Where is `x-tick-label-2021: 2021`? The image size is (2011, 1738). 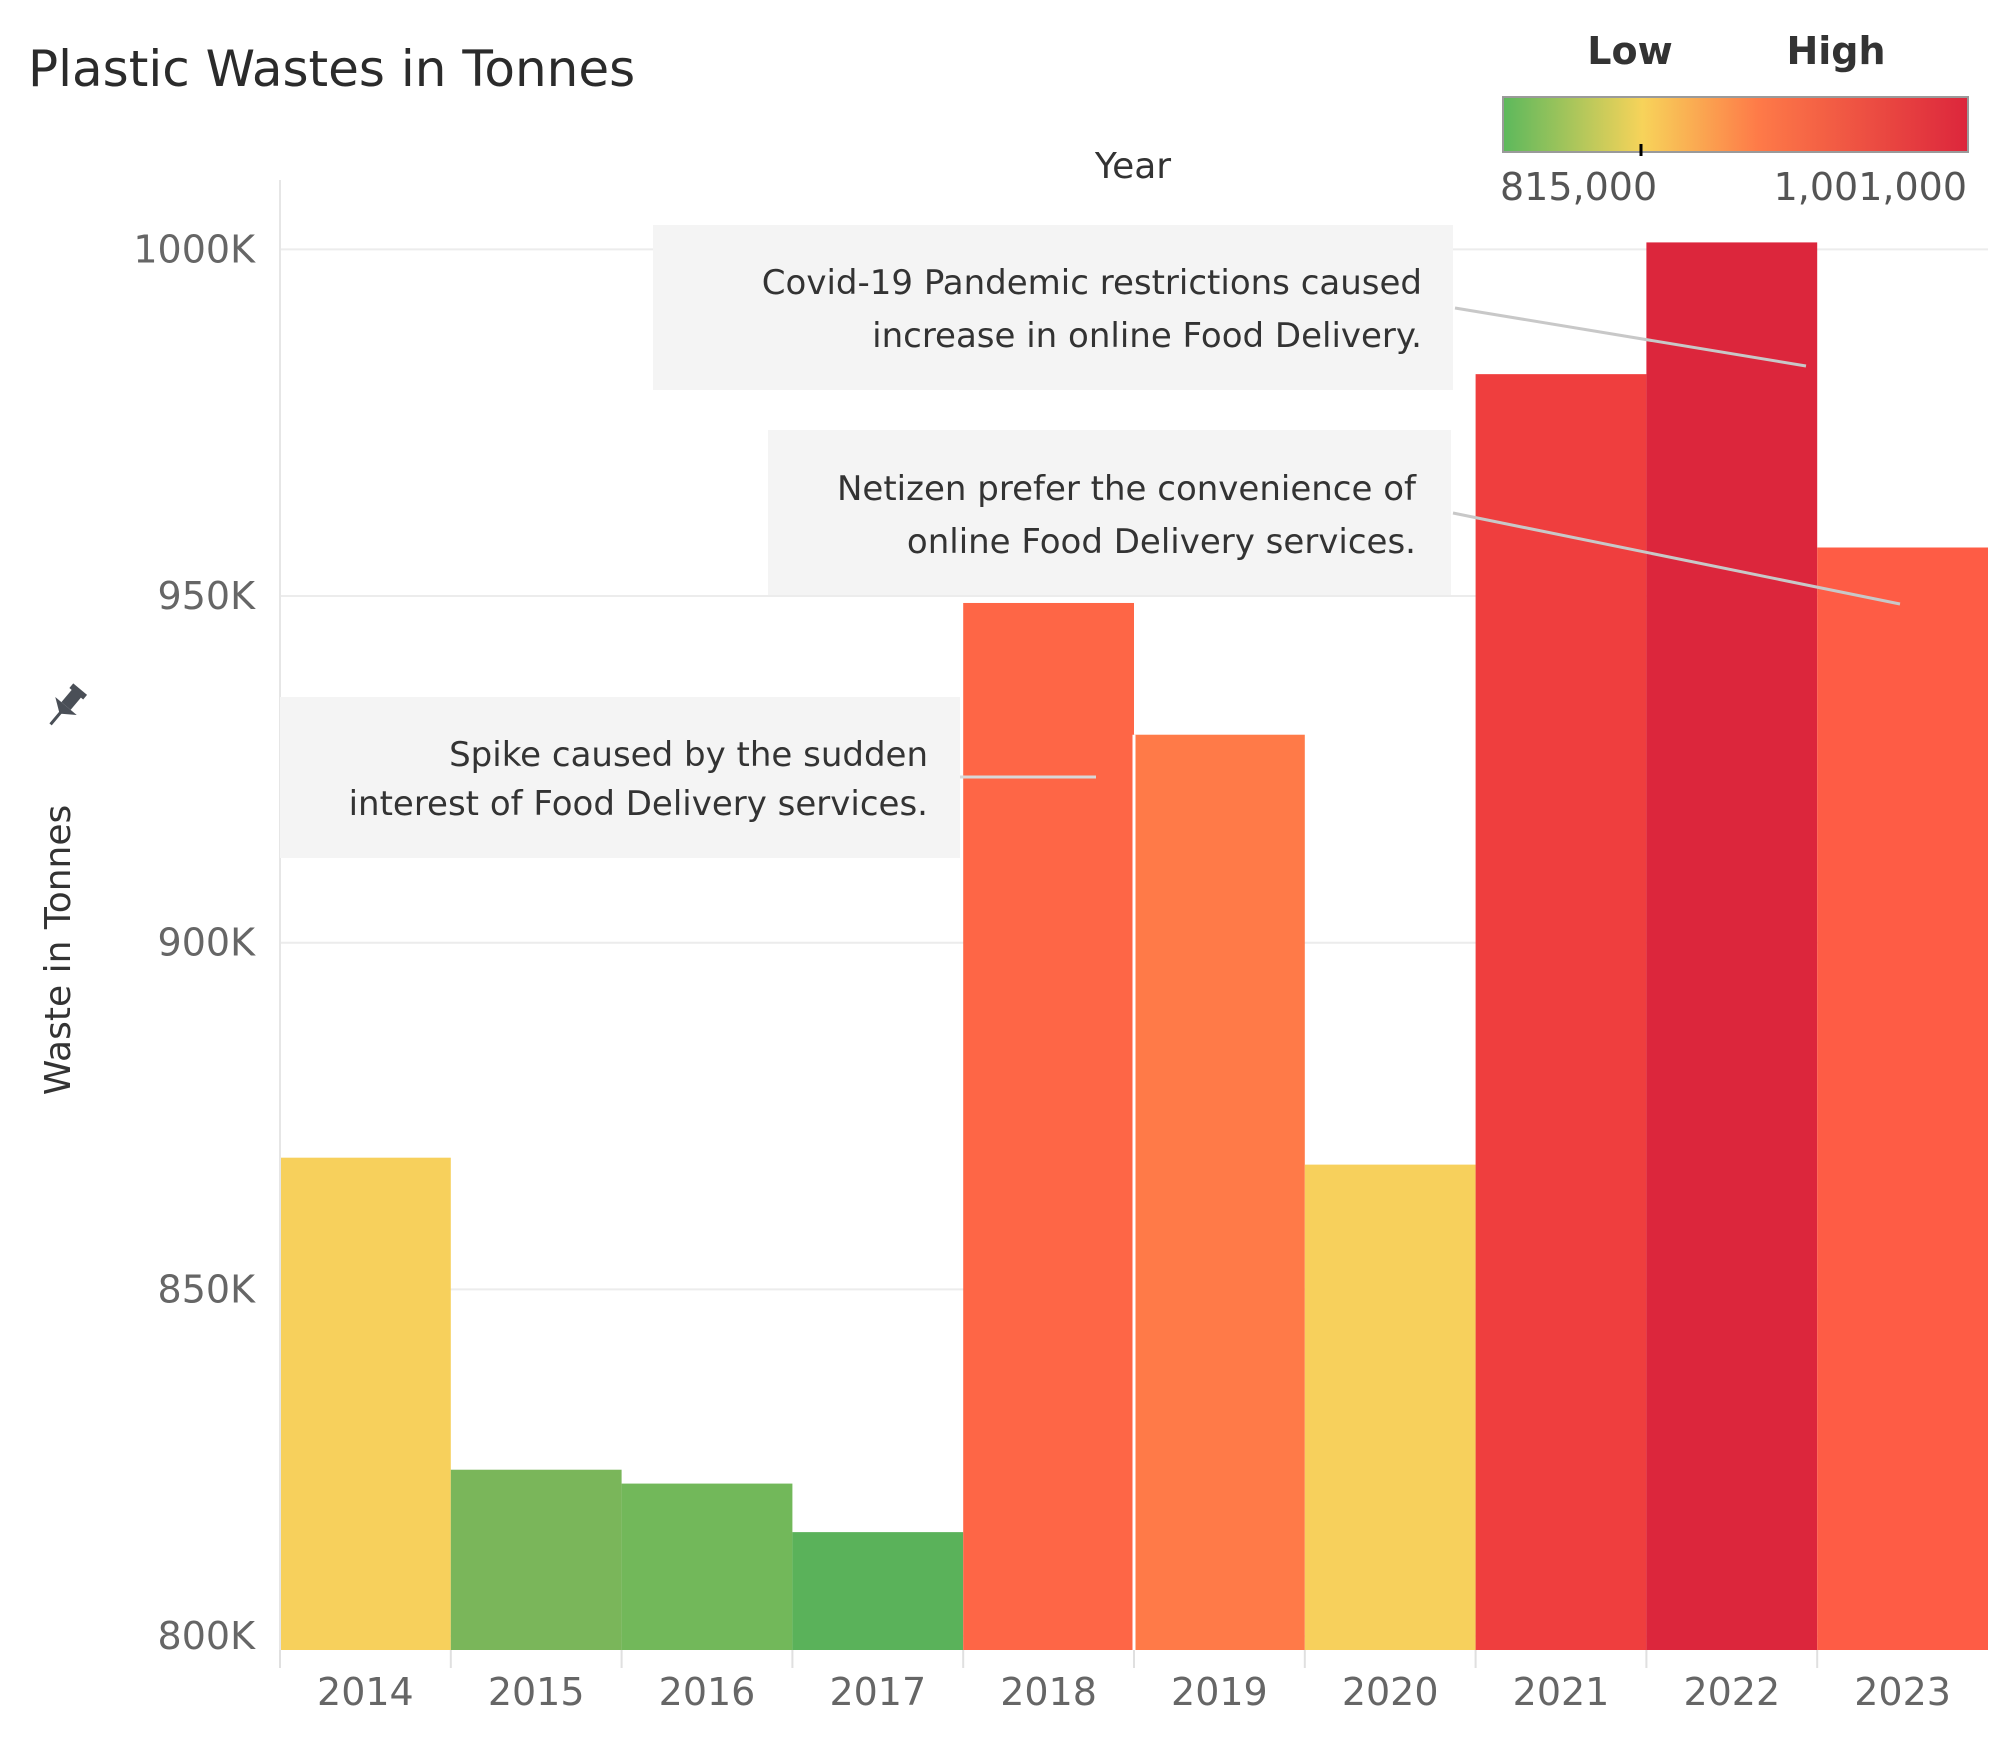 x-tick-label-2021: 2021 is located at coordinates (1561, 1692).